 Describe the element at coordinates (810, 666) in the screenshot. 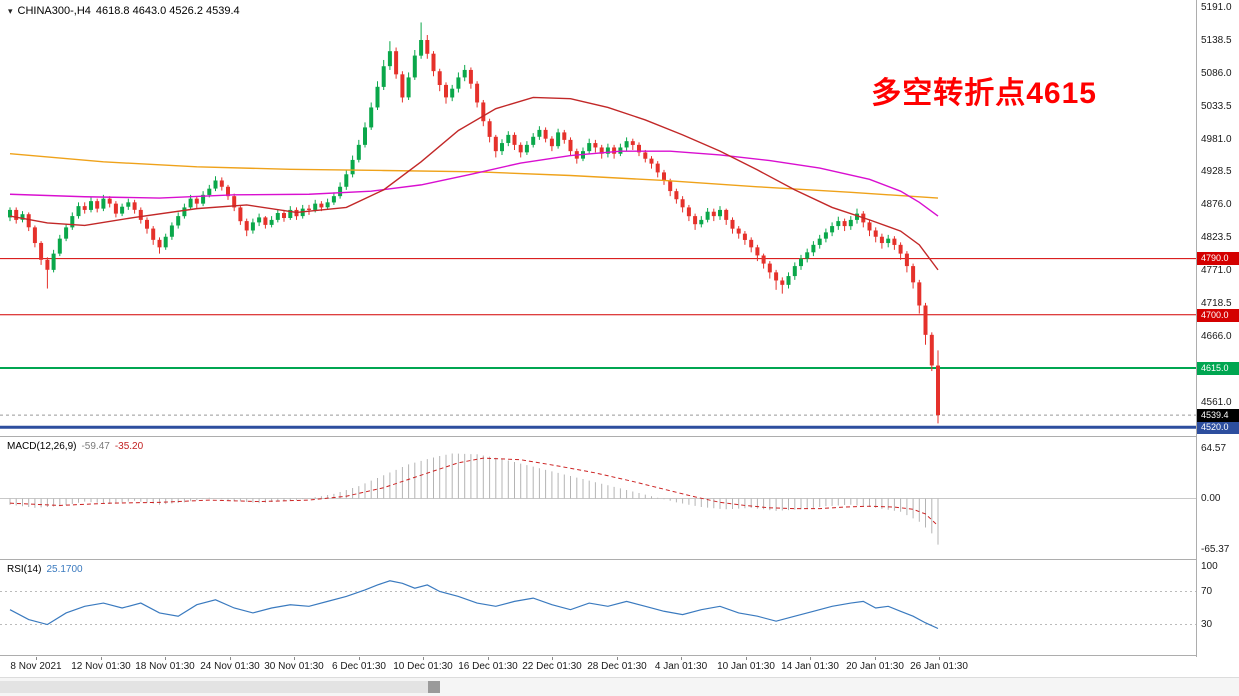

I see `date-label: 14 Jan 01:30` at that location.